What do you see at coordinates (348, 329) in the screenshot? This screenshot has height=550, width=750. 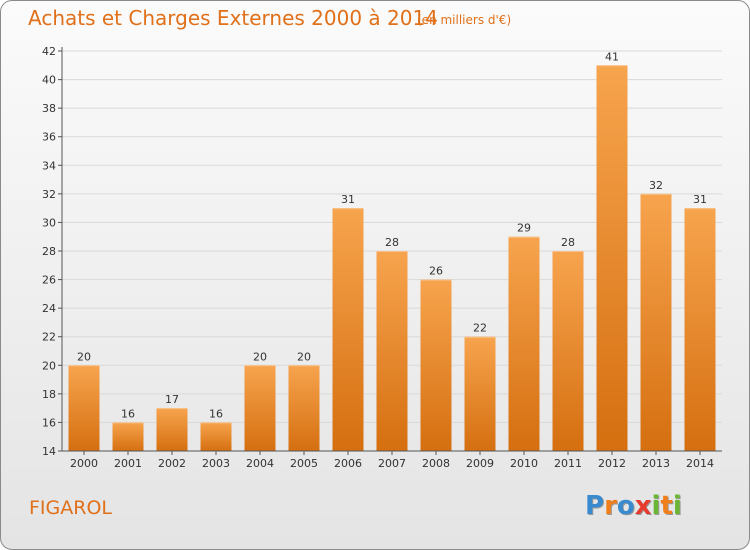 I see `bar-2006` at bounding box center [348, 329].